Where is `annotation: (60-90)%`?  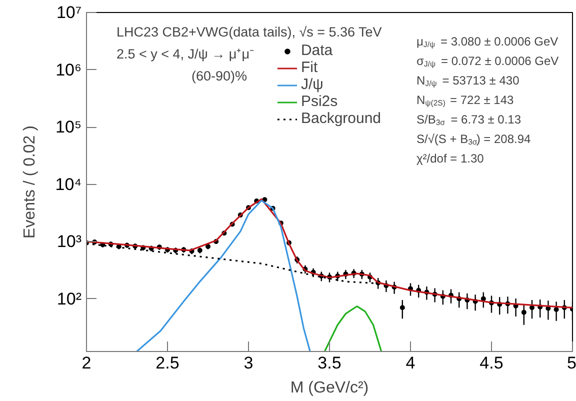 annotation: (60-90)% is located at coordinates (220, 76).